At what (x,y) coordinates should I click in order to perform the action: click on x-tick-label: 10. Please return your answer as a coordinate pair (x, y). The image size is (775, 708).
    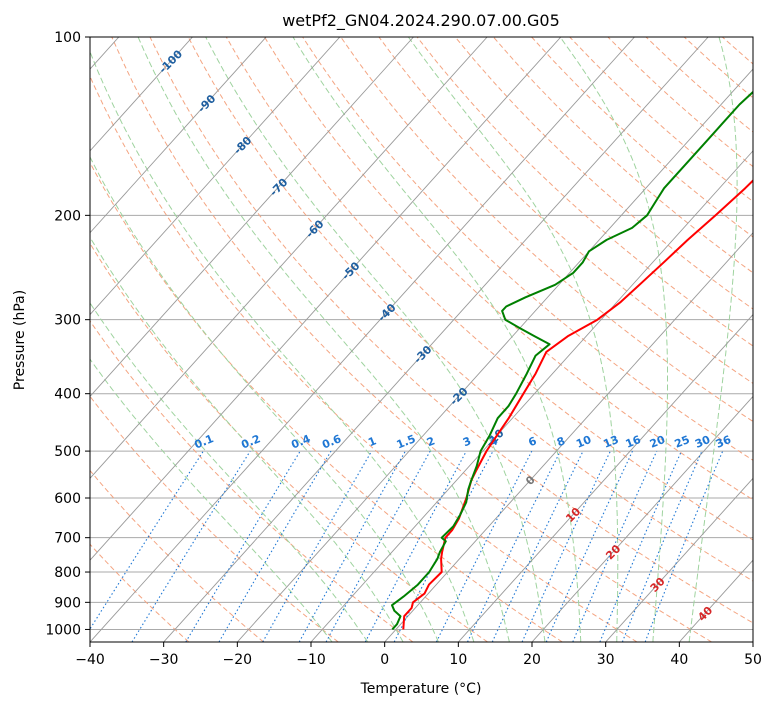
    Looking at the image, I should click on (458, 660).